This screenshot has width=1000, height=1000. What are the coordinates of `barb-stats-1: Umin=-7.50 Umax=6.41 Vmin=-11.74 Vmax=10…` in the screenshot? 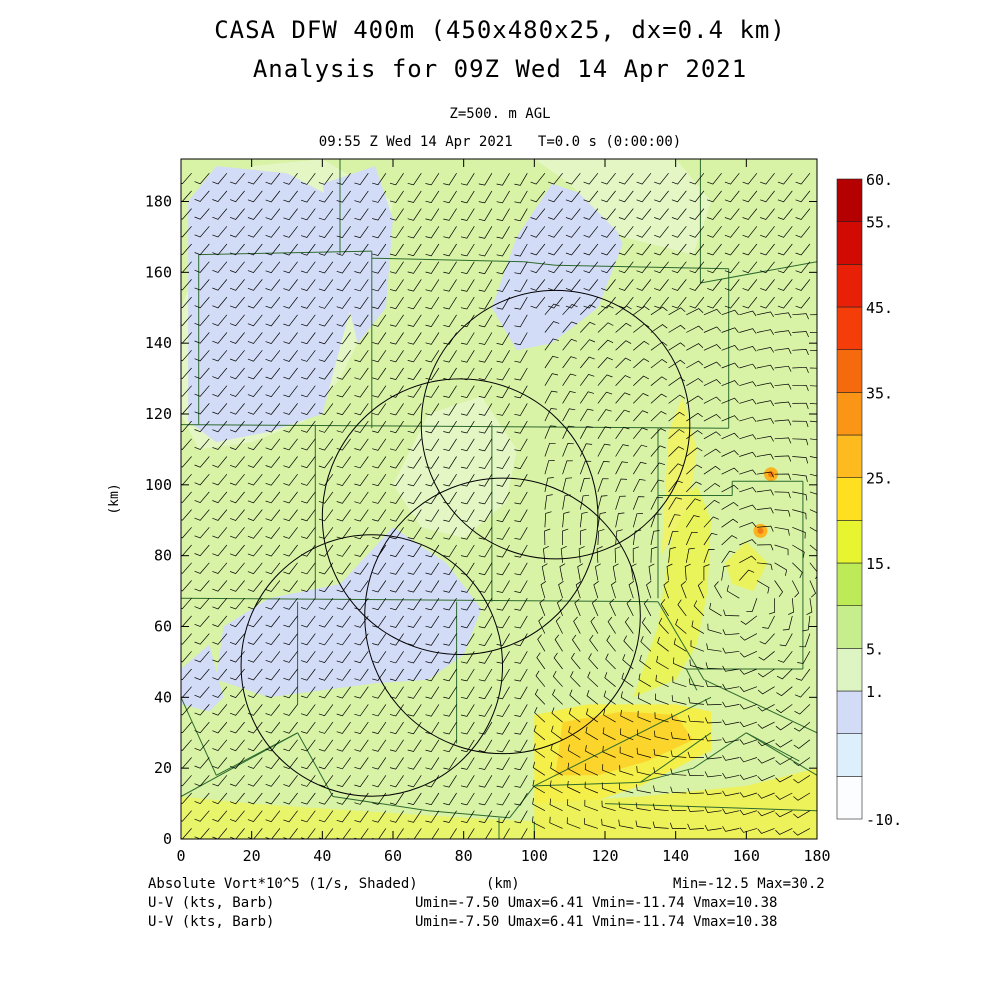 It's located at (596, 903).